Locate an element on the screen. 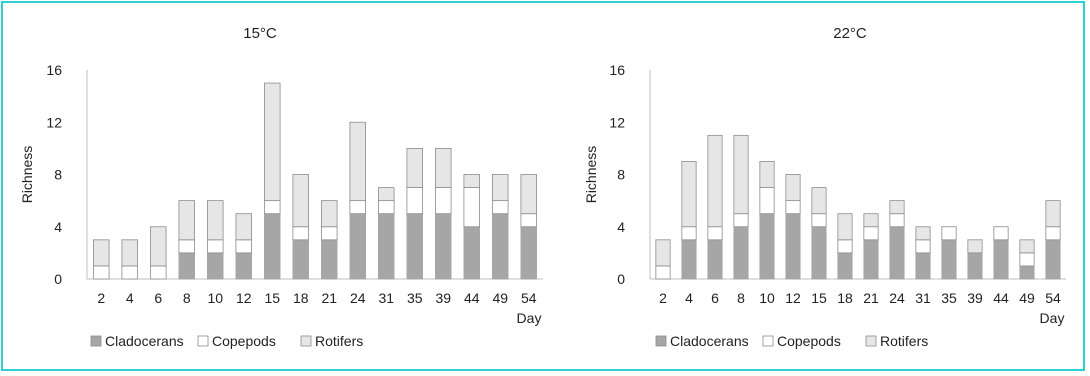 This screenshot has height=376, width=1090. y-tick-label: 4 is located at coordinates (58, 227).